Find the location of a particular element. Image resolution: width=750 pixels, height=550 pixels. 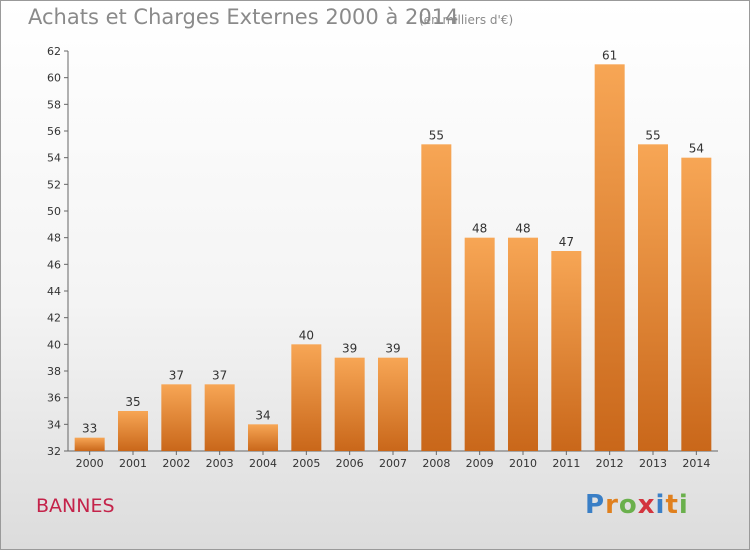

data-label-2012: 61 is located at coordinates (609, 55).